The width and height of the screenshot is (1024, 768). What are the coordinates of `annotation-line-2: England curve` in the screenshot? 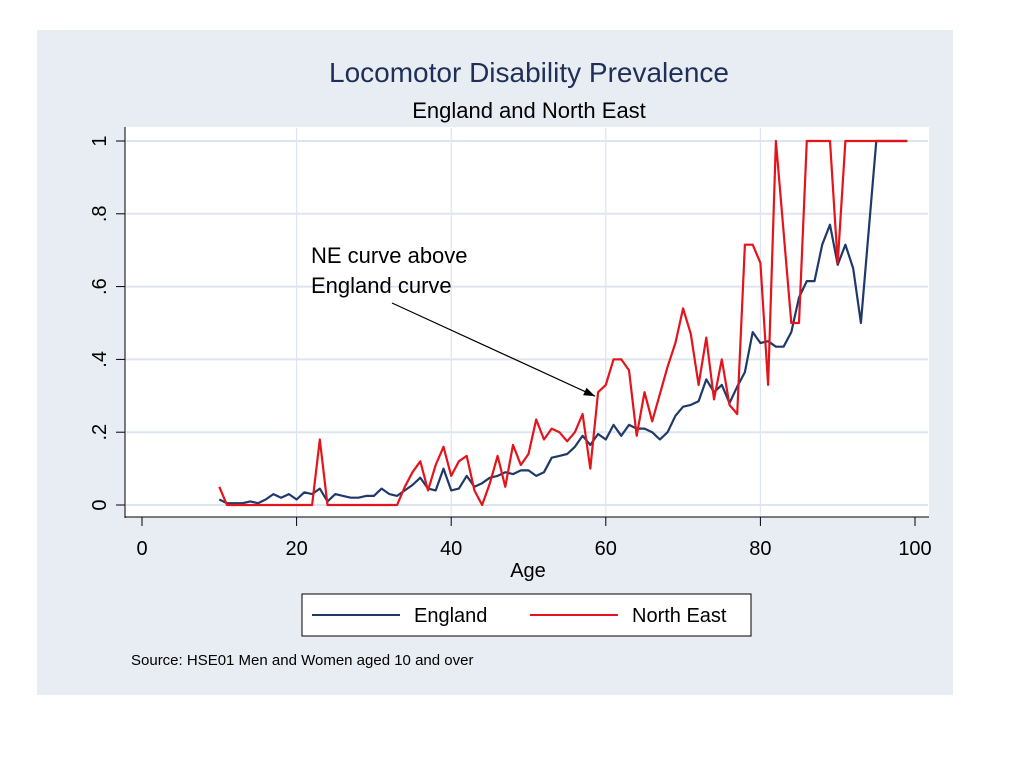 It's located at (381, 285).